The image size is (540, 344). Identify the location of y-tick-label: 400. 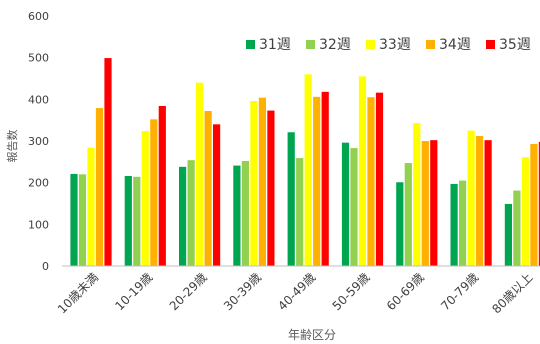
(38, 99).